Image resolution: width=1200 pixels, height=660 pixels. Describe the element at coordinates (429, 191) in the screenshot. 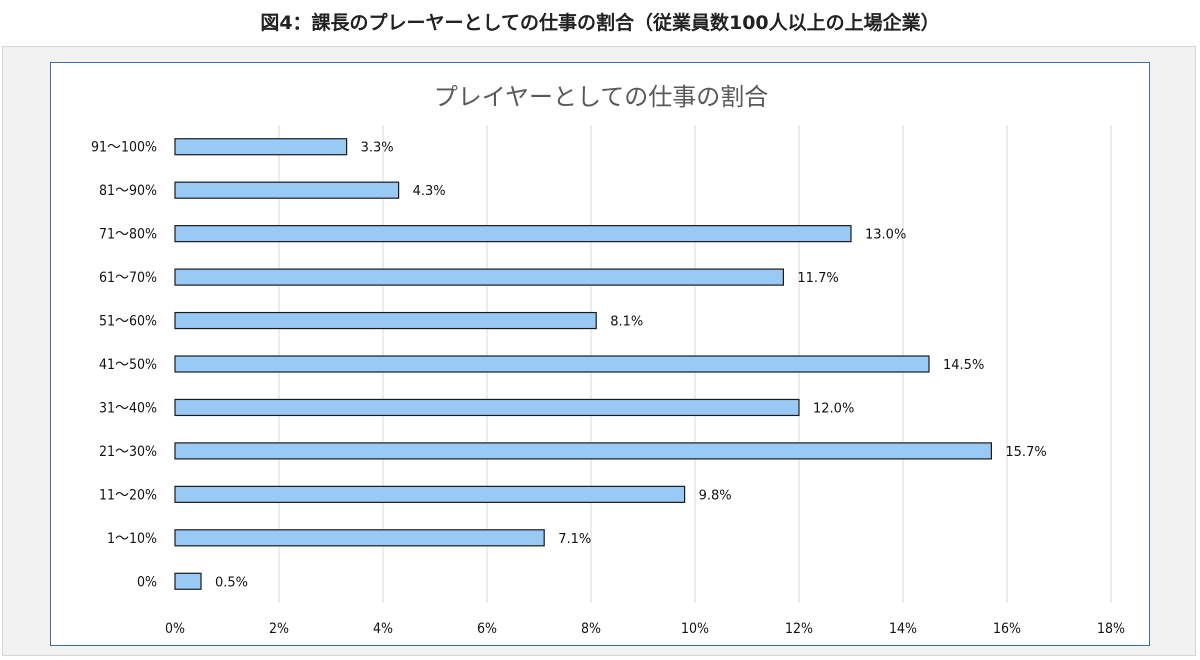

I see `data-label: 4.3%` at that location.